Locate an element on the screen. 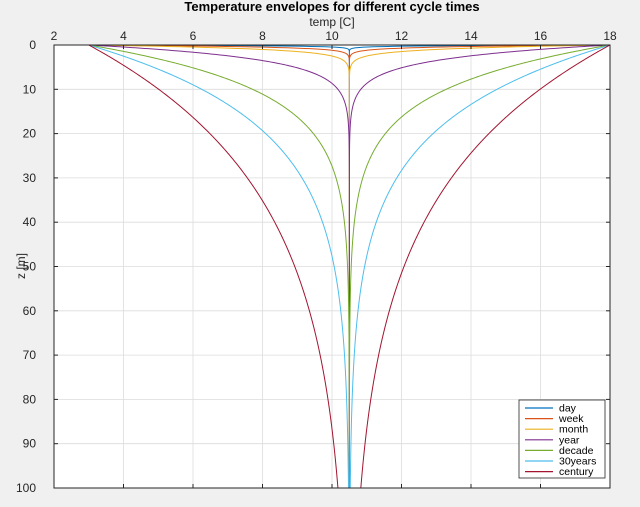 The width and height of the screenshot is (640, 507). legend-label-30years: 30years is located at coordinates (577, 462).